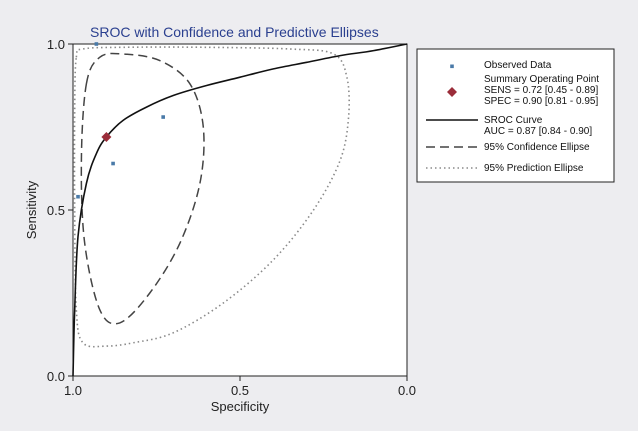 This screenshot has width=638, height=431. I want to click on legend-observed-symbol, so click(452, 66).